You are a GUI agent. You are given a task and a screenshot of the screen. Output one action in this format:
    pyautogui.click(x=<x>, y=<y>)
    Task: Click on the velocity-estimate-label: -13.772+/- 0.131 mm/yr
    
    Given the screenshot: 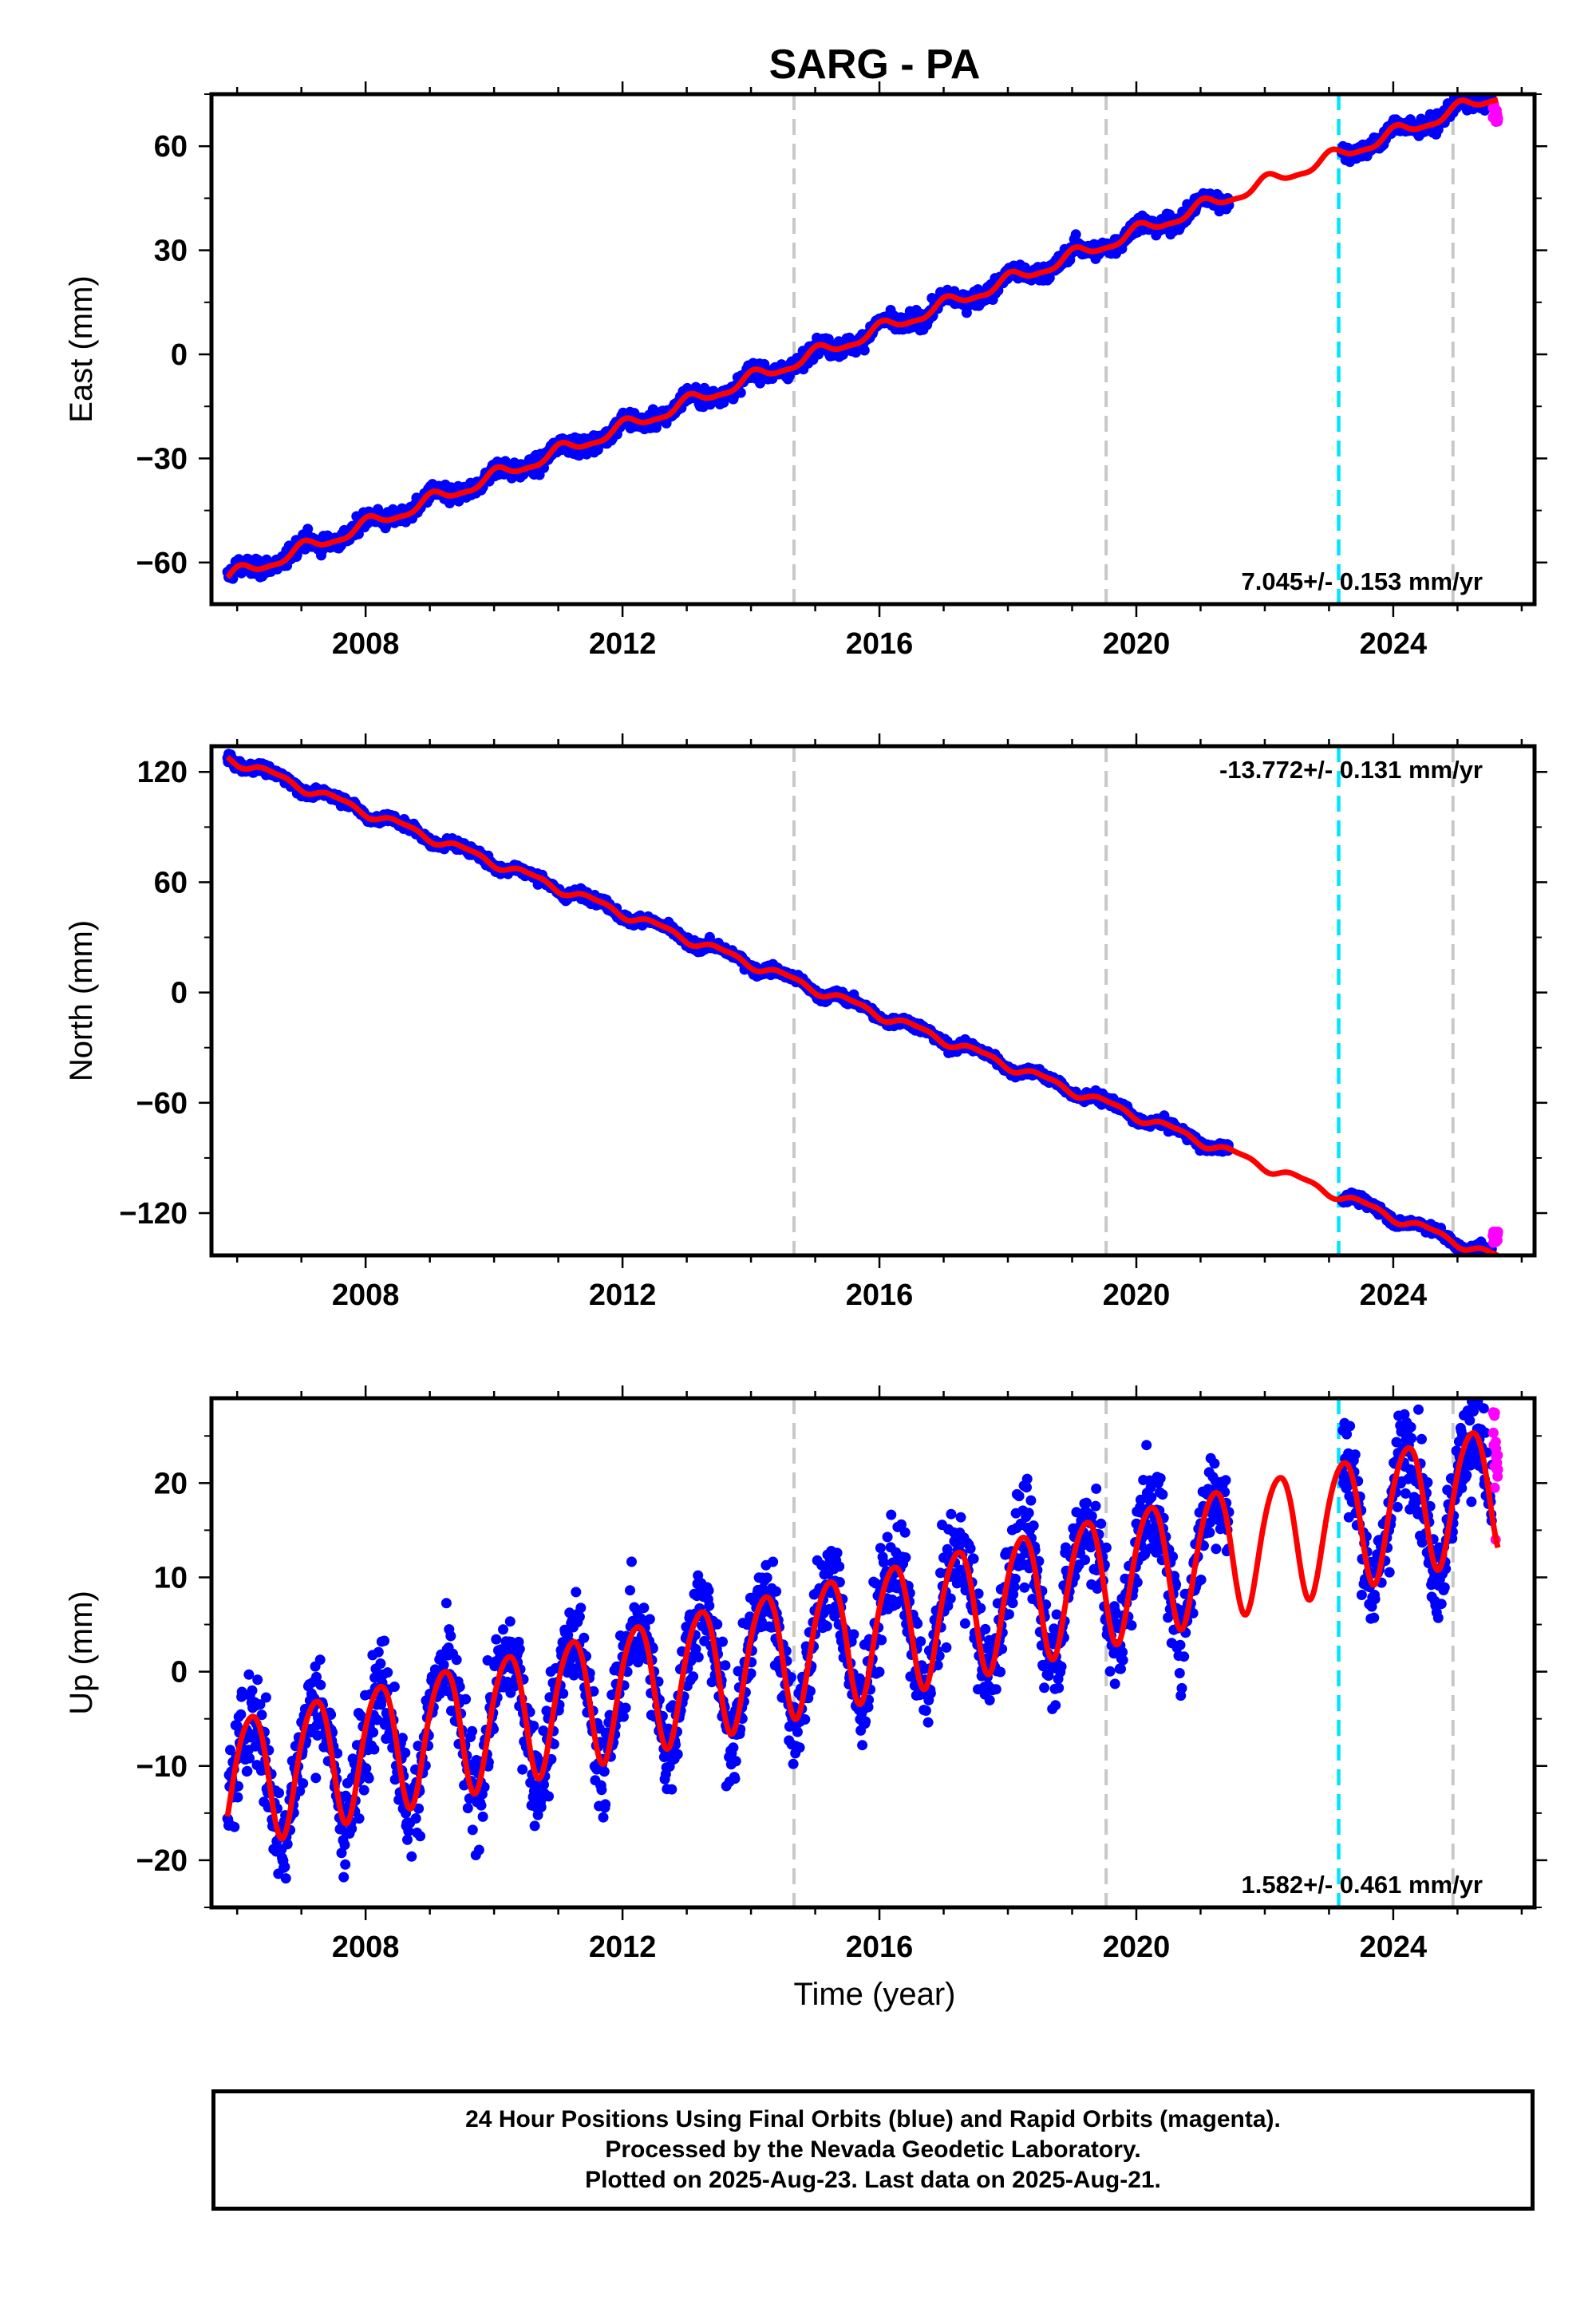 What is the action you would take?
    pyautogui.click(x=1351, y=770)
    